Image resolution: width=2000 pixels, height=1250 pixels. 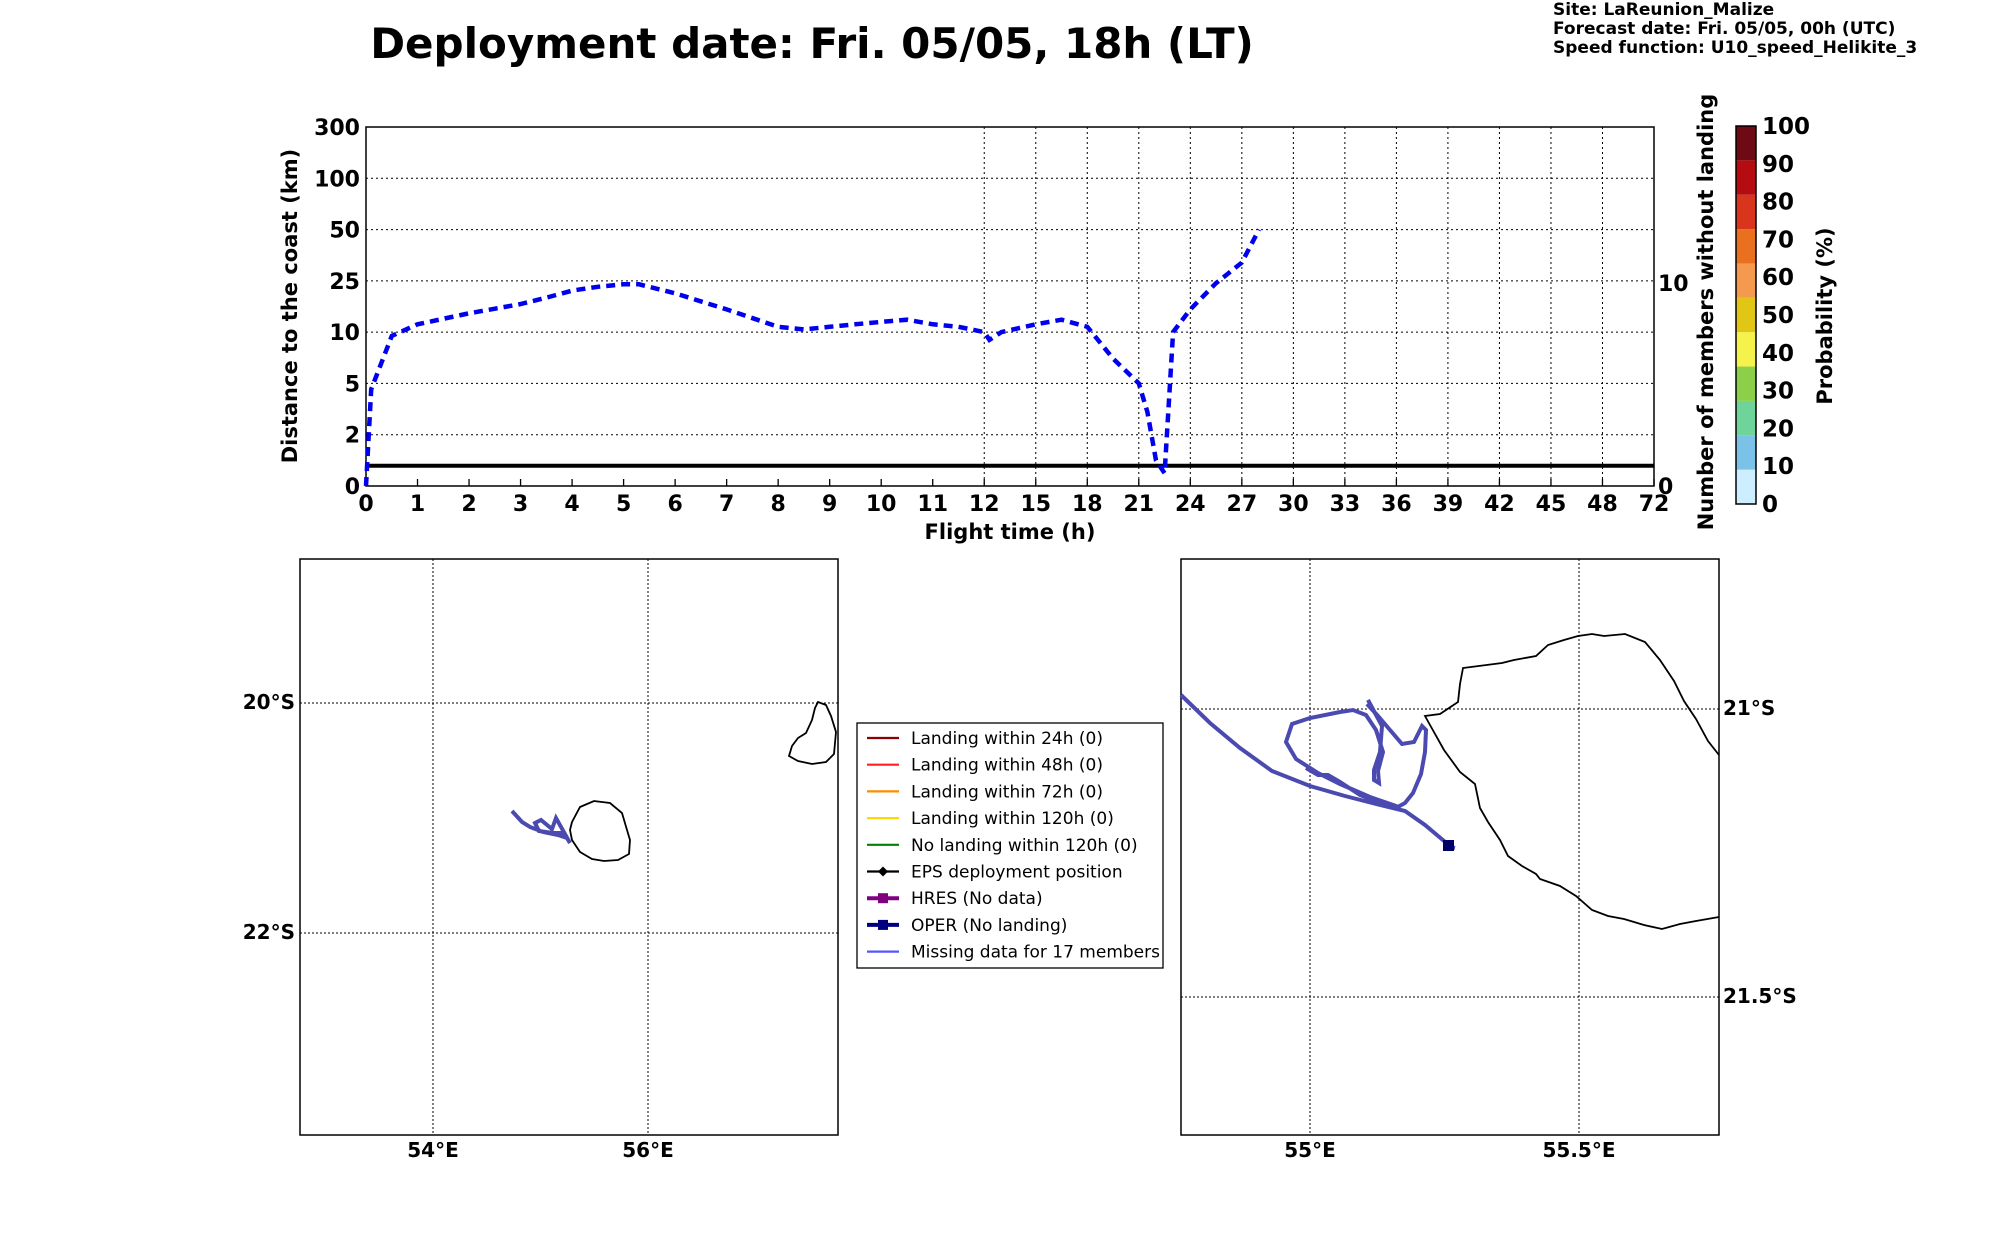 What do you see at coordinates (623, 504) in the screenshot?
I see `x-tick-label: 5` at bounding box center [623, 504].